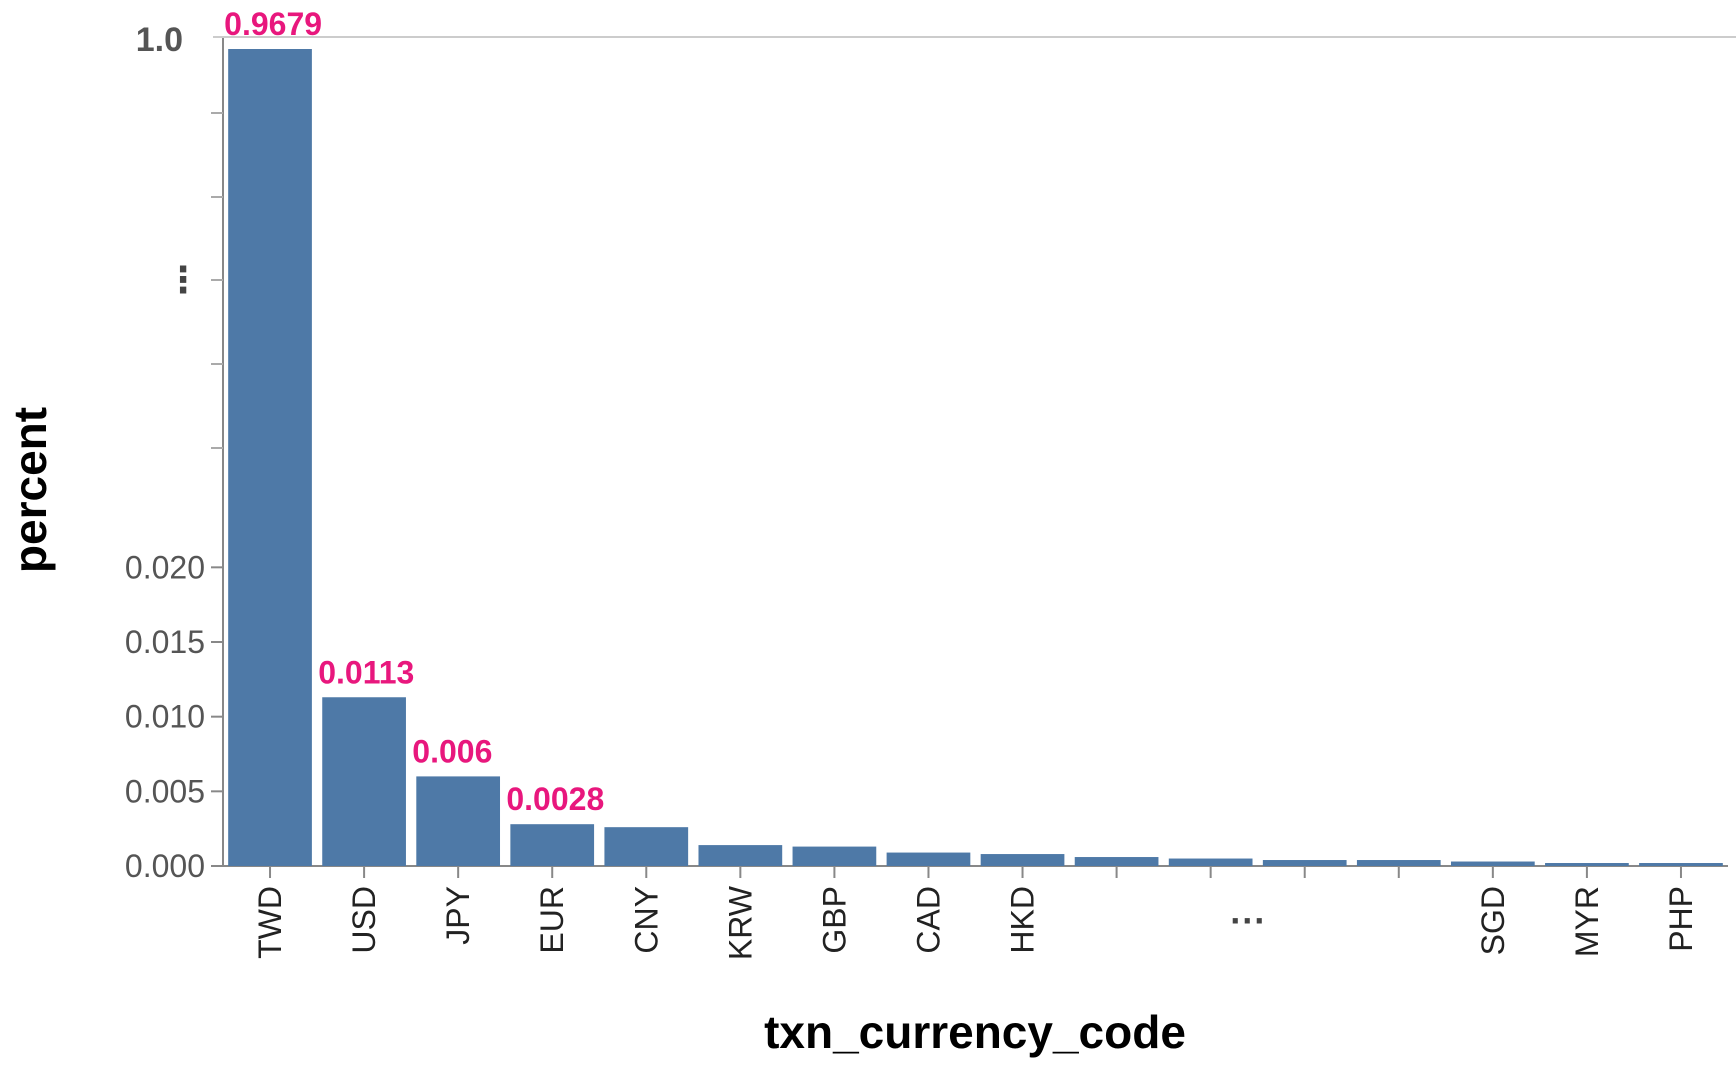  What do you see at coordinates (1023, 920) in the screenshot?
I see `x-tick-label: HKD` at bounding box center [1023, 920].